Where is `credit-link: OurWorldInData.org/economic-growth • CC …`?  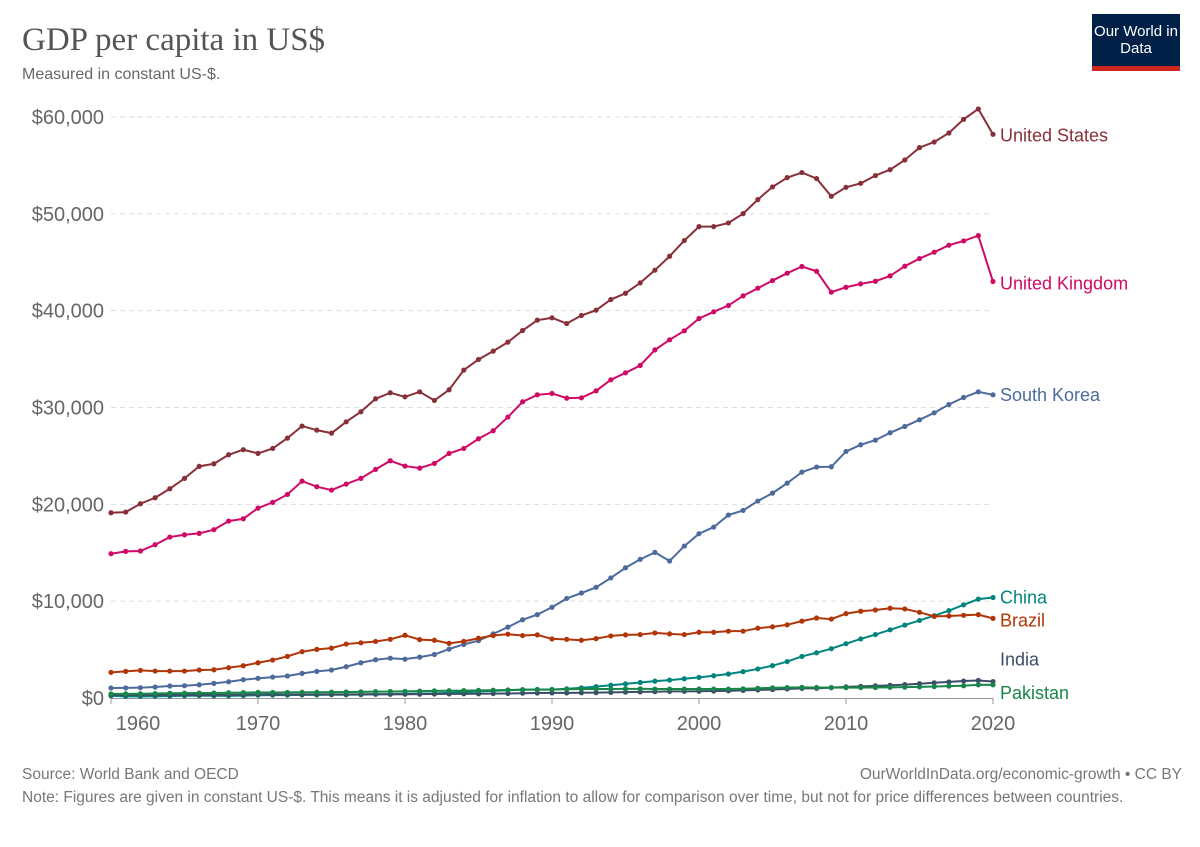
credit-link: OurWorldInData.org/economic-growth • CC … is located at coordinates (1020, 774).